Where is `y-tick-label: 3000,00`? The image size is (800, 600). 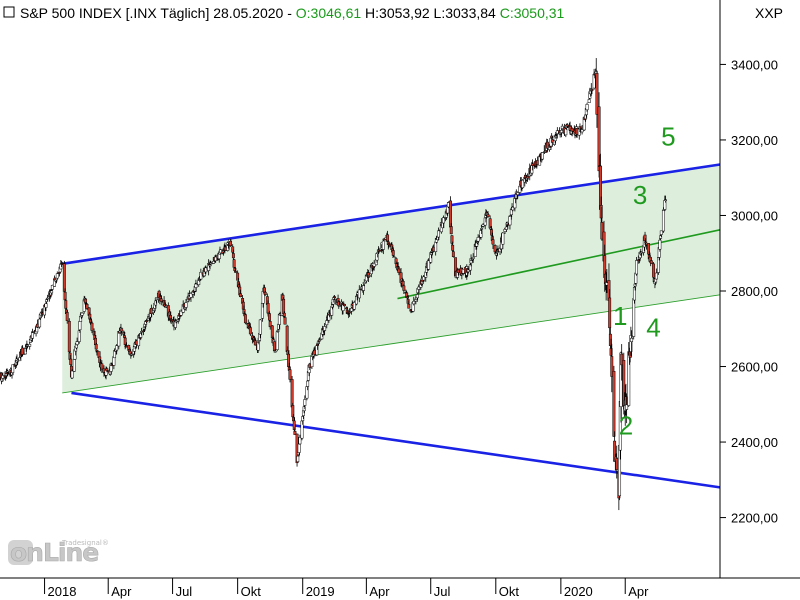 y-tick-label: 3000,00 is located at coordinates (754, 215).